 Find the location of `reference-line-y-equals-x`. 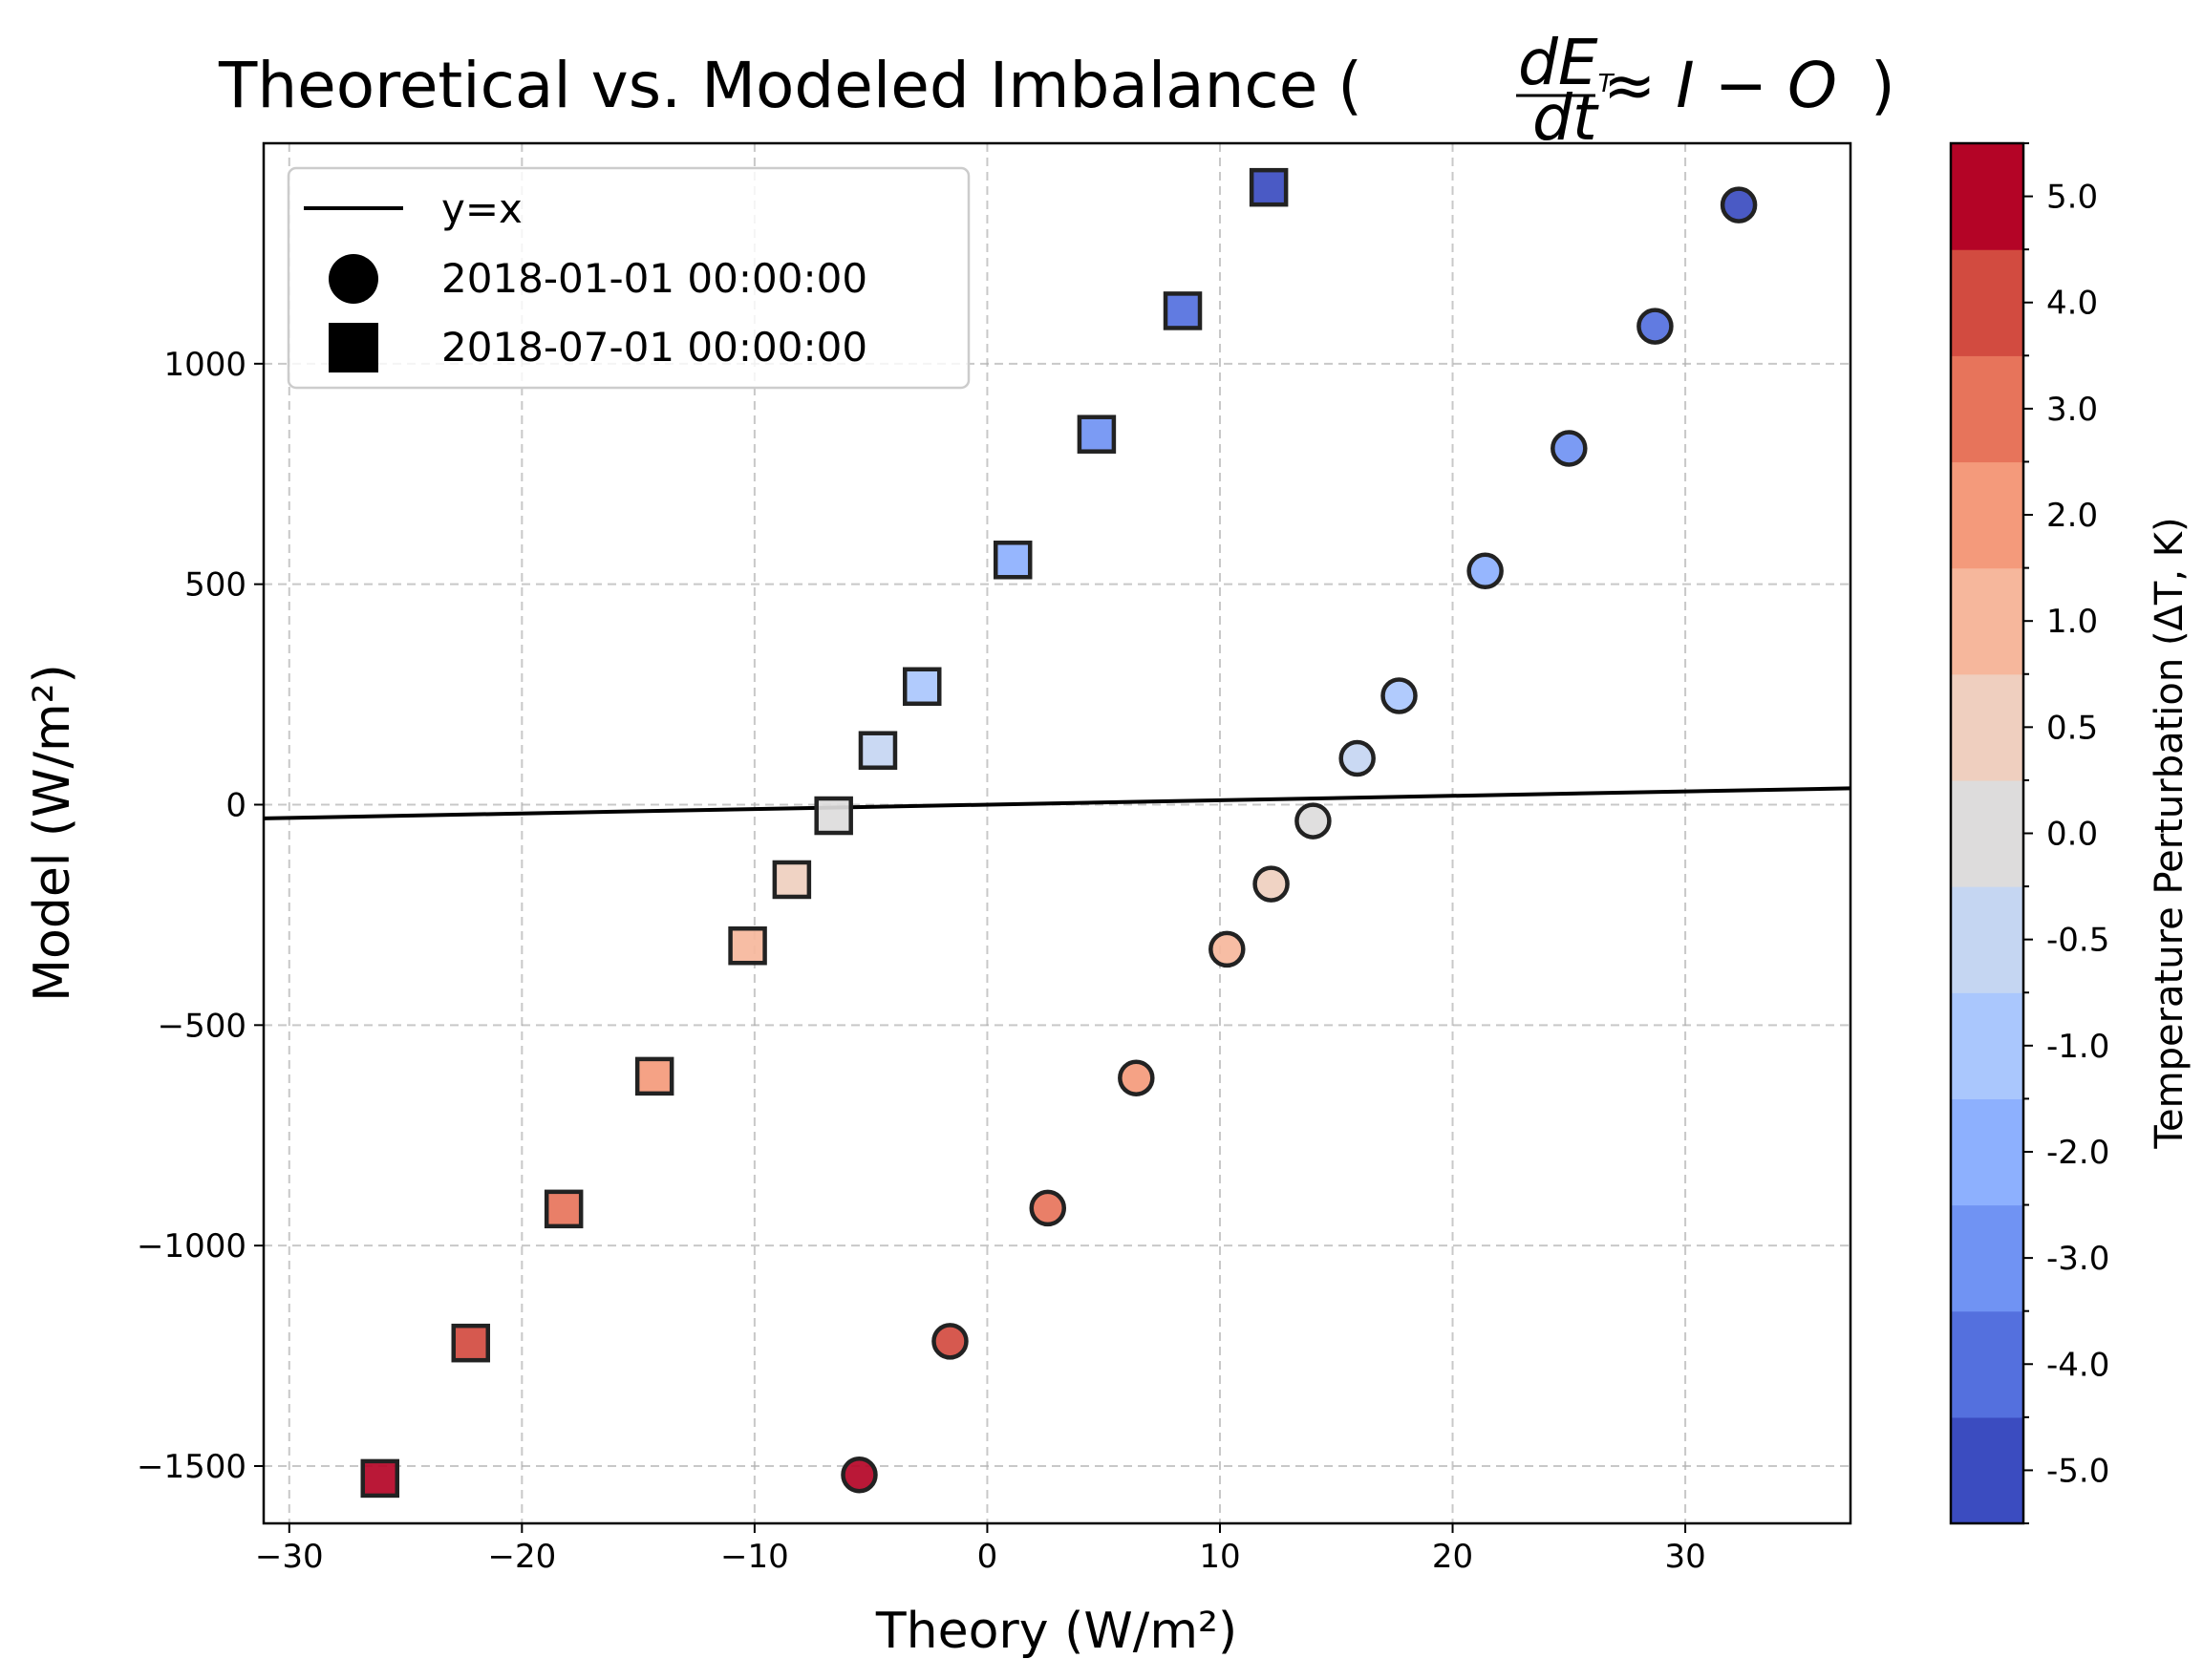

reference-line-y-equals-x is located at coordinates (1057, 803).